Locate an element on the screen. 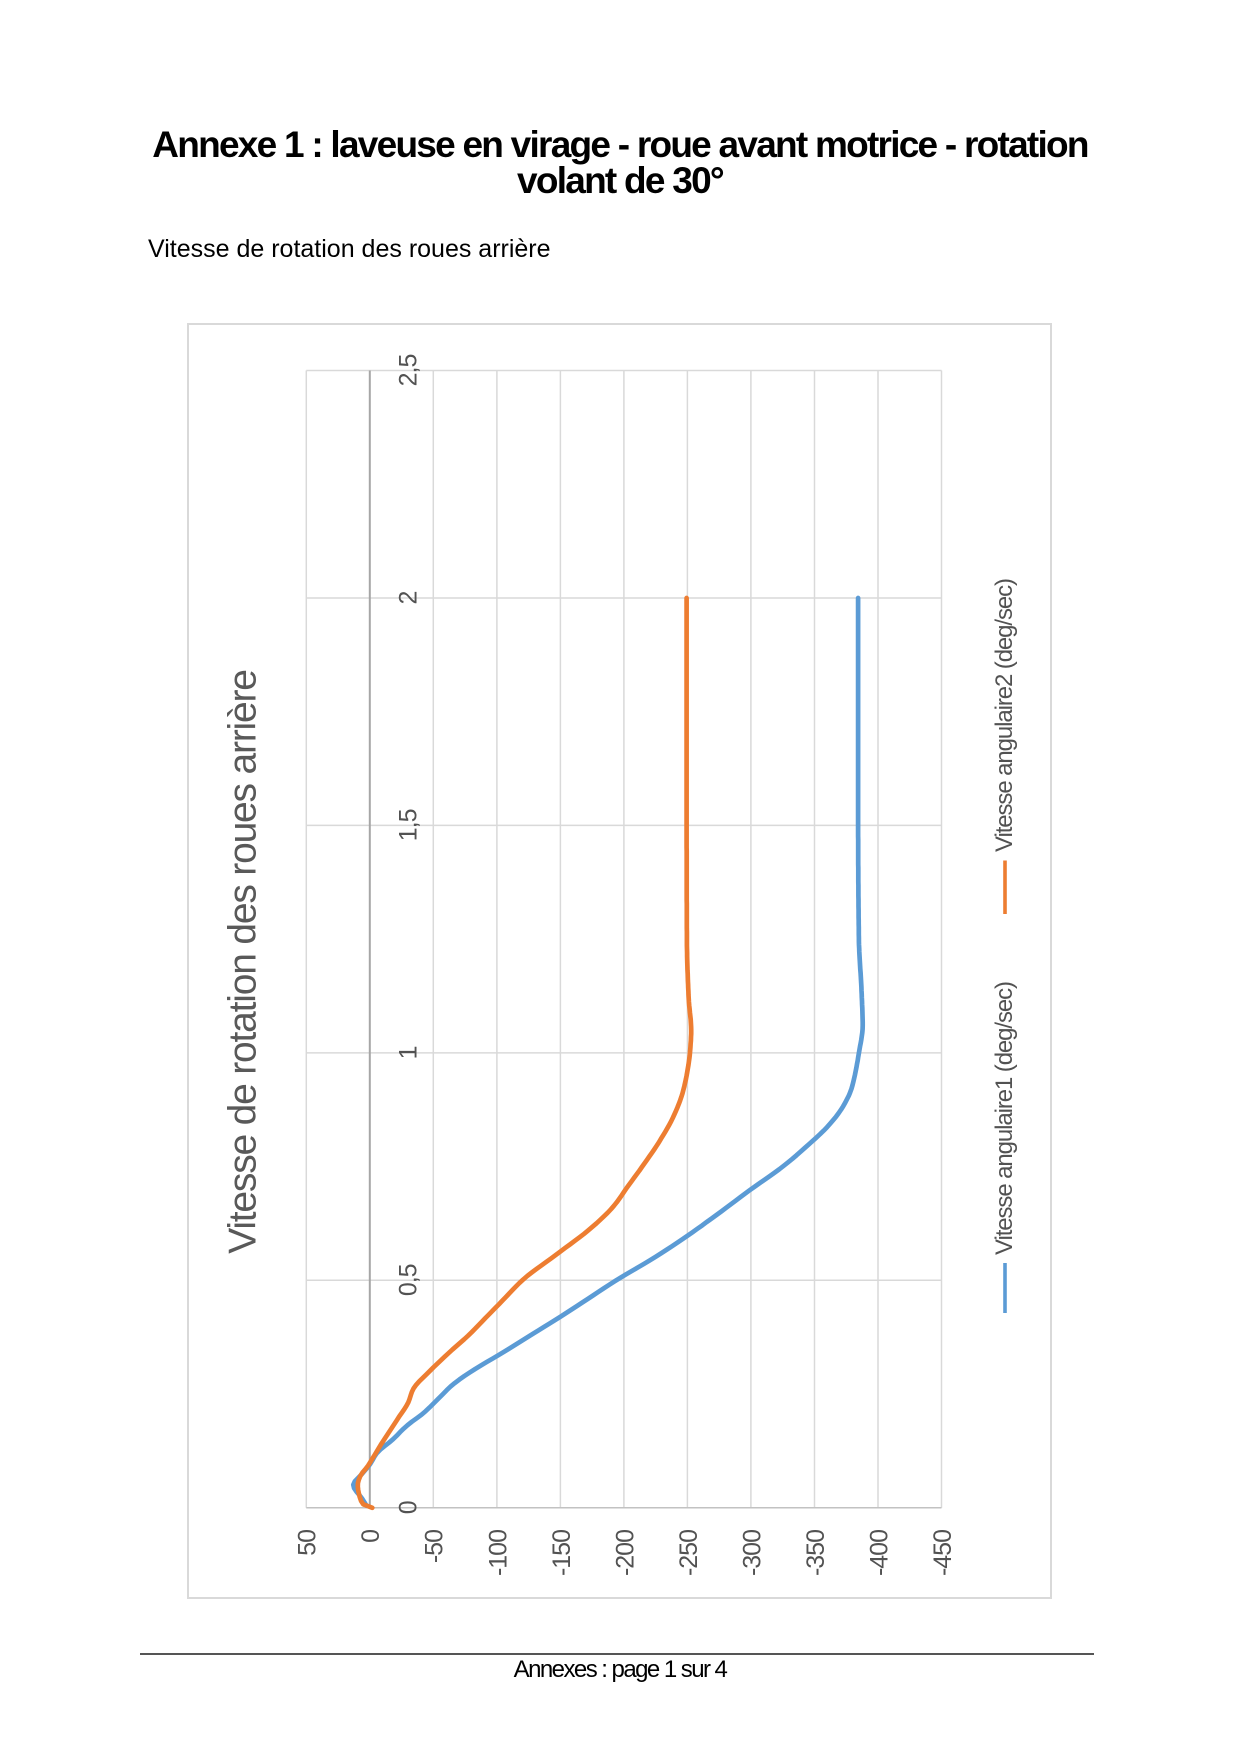 This screenshot has height=1754, width=1240. svg-text: Vitesse angulaire1 (deg/sec) is located at coordinates (1004, 1118).